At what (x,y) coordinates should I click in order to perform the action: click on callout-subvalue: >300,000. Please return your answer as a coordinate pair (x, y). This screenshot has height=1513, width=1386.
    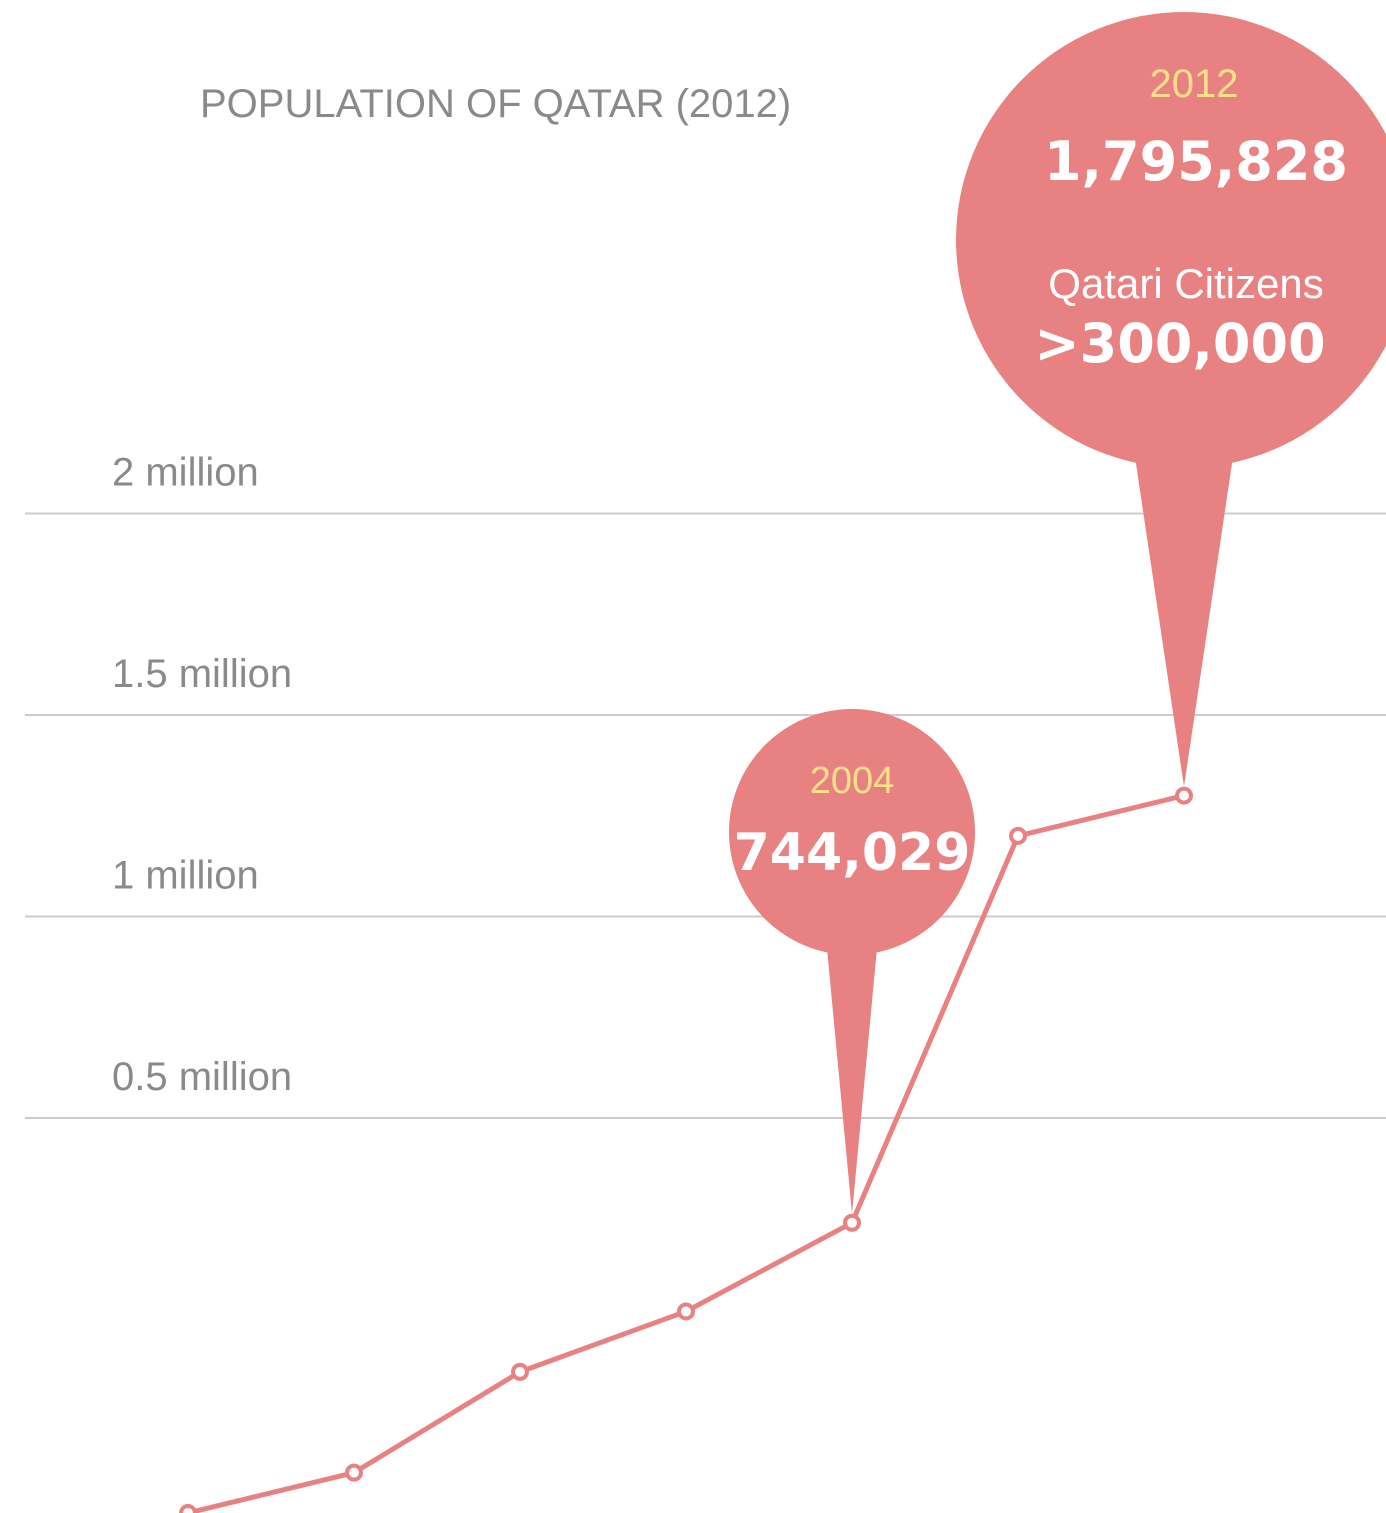
    Looking at the image, I should click on (1179, 343).